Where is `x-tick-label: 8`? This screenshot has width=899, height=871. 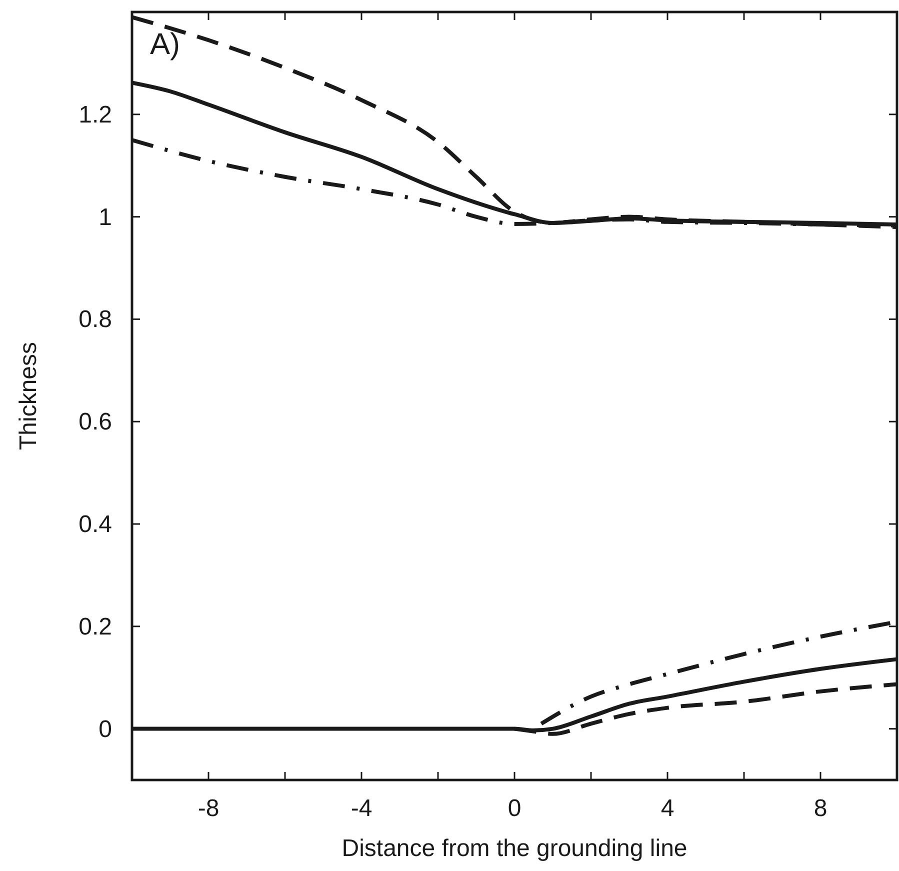 x-tick-label: 8 is located at coordinates (821, 808).